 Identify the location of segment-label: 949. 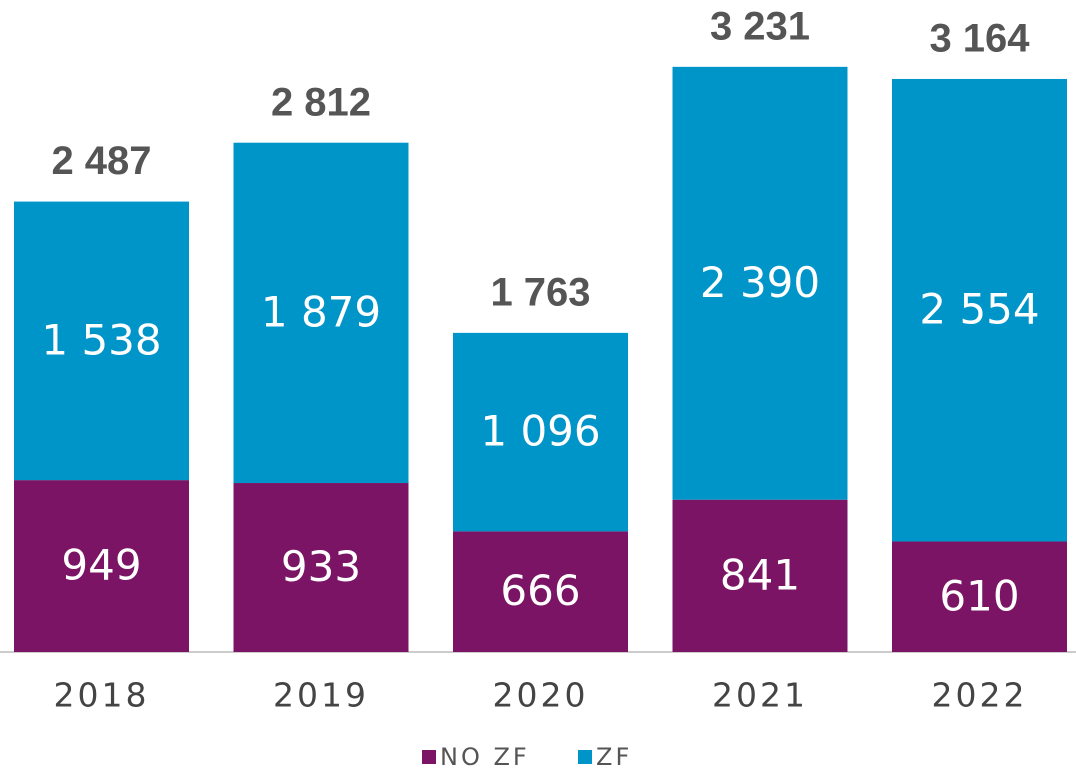
(101, 565).